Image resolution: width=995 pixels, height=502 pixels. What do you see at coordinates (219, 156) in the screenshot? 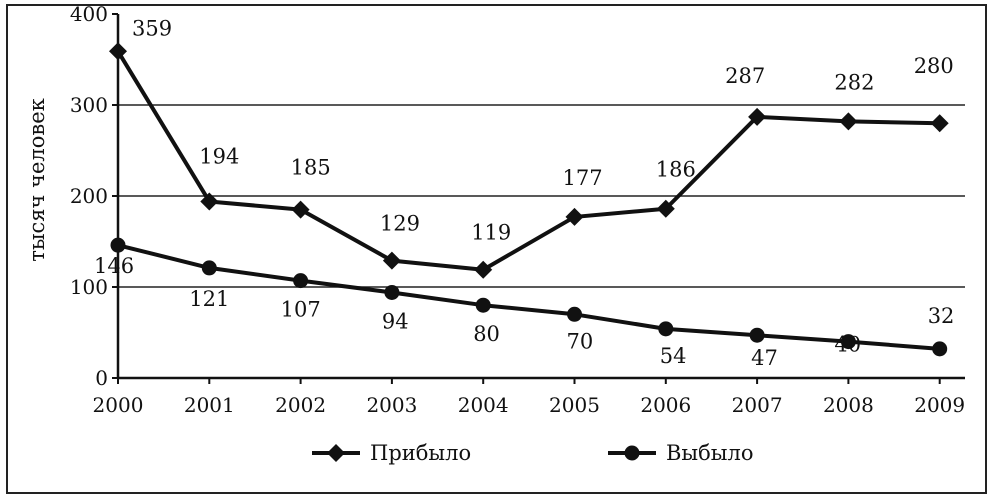
I see `data-label: 194` at bounding box center [219, 156].